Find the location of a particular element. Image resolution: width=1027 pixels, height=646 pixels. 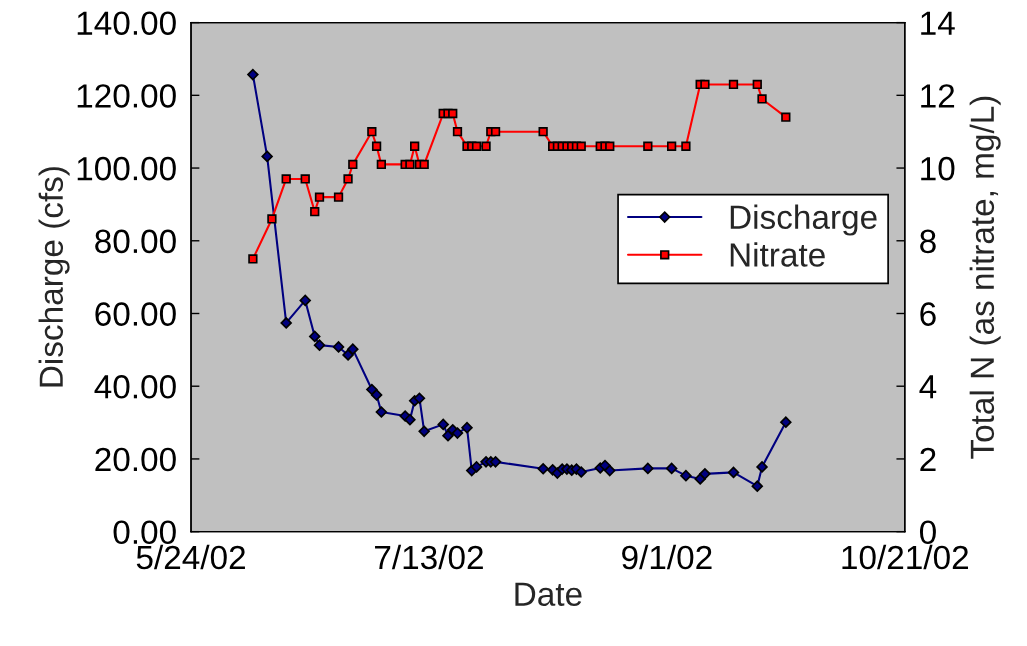

y2-tick-label: 6 is located at coordinates (928, 314).